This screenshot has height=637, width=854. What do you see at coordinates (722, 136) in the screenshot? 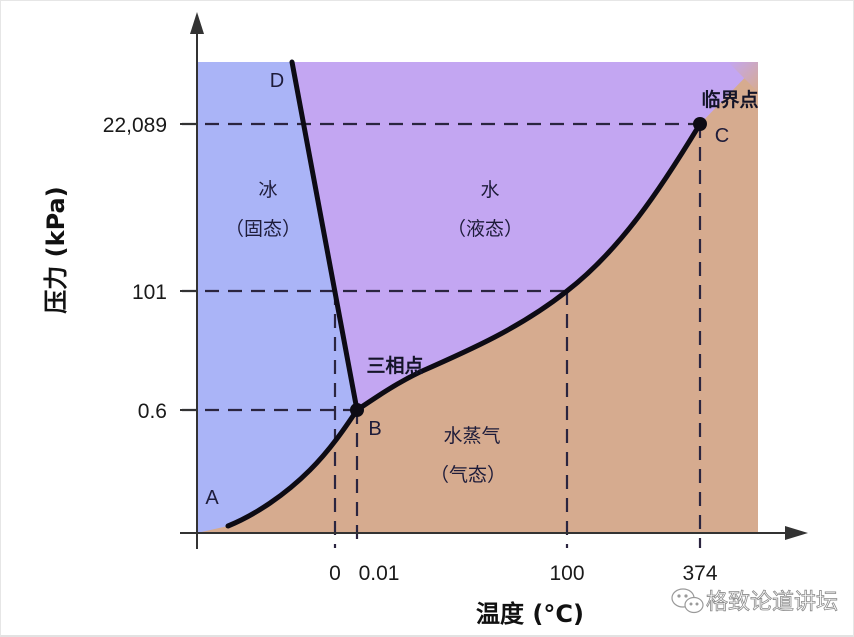
I see `point-label-C: C` at bounding box center [722, 136].